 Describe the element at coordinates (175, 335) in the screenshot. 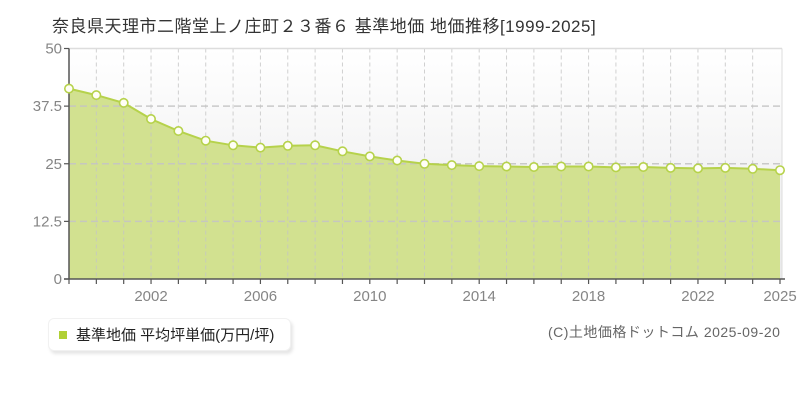

I see `legend-label: 基準地価 平均坪単価(万円/坪)` at that location.